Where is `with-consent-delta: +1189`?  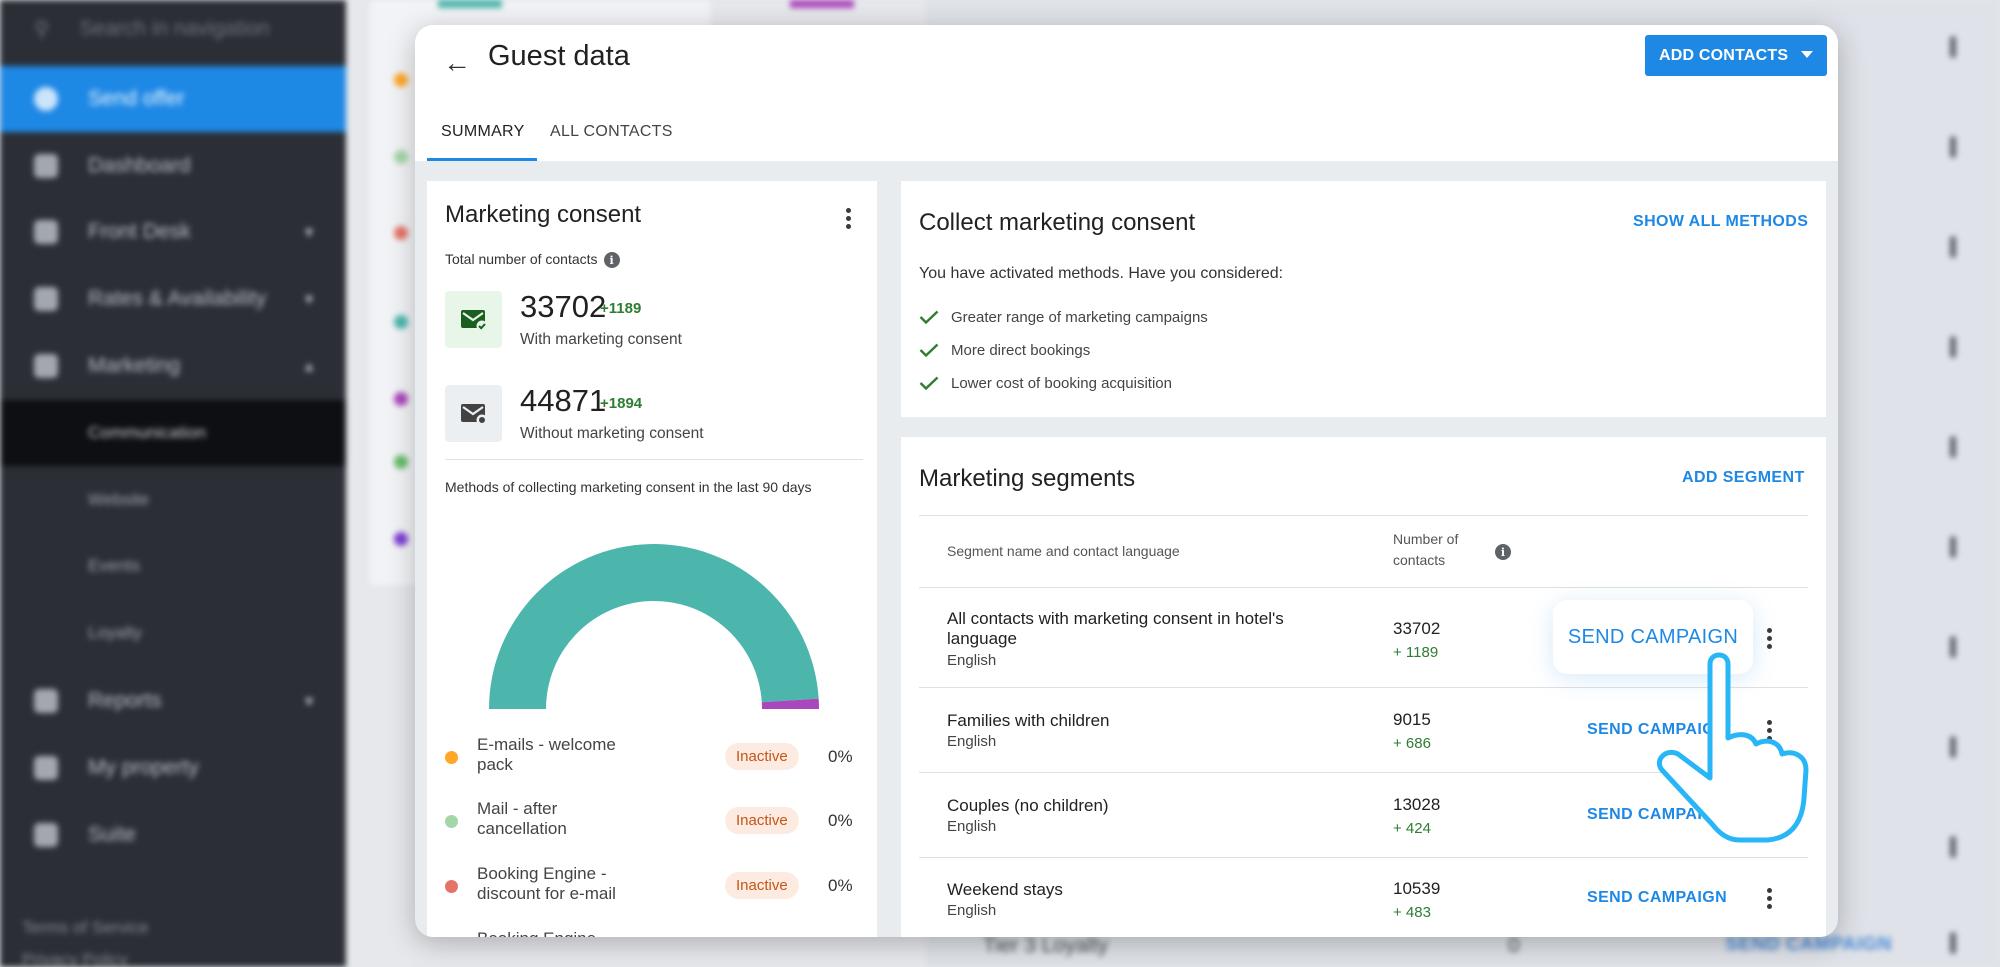
with-consent-delta: +1189 is located at coordinates (621, 308).